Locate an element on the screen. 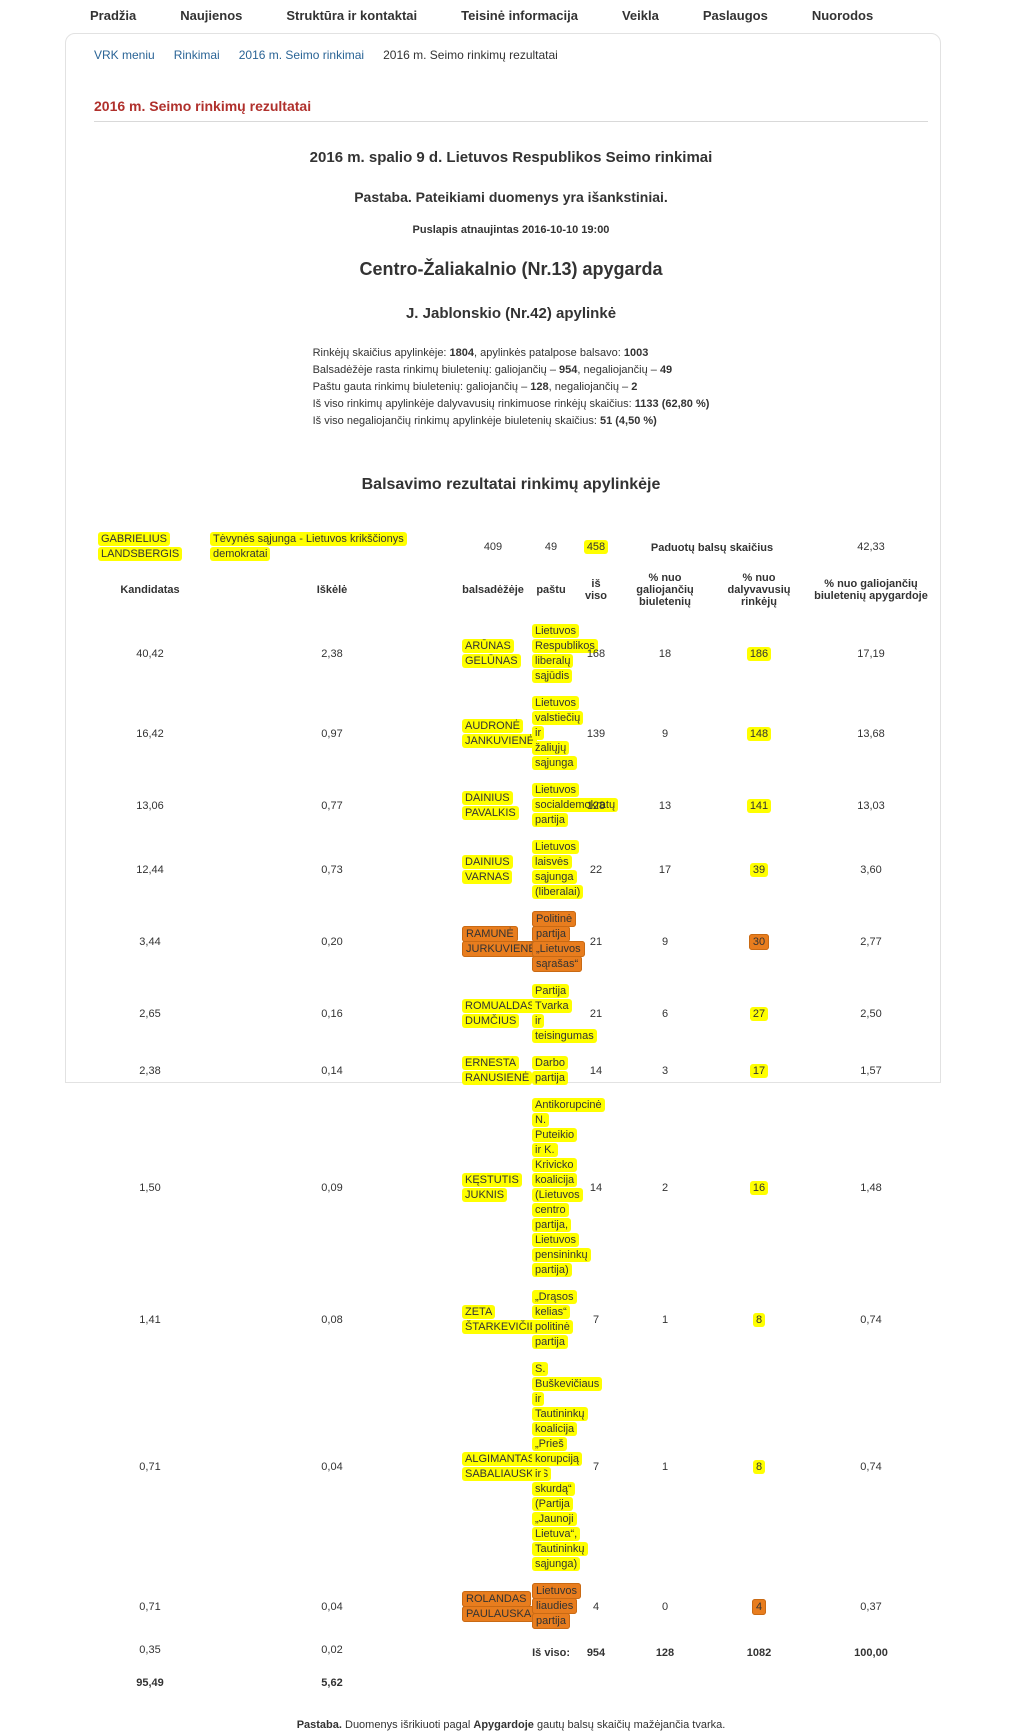 The width and height of the screenshot is (1009, 1731). votes-pct_participants-cell: 0,35 is located at coordinates (150, 1650).